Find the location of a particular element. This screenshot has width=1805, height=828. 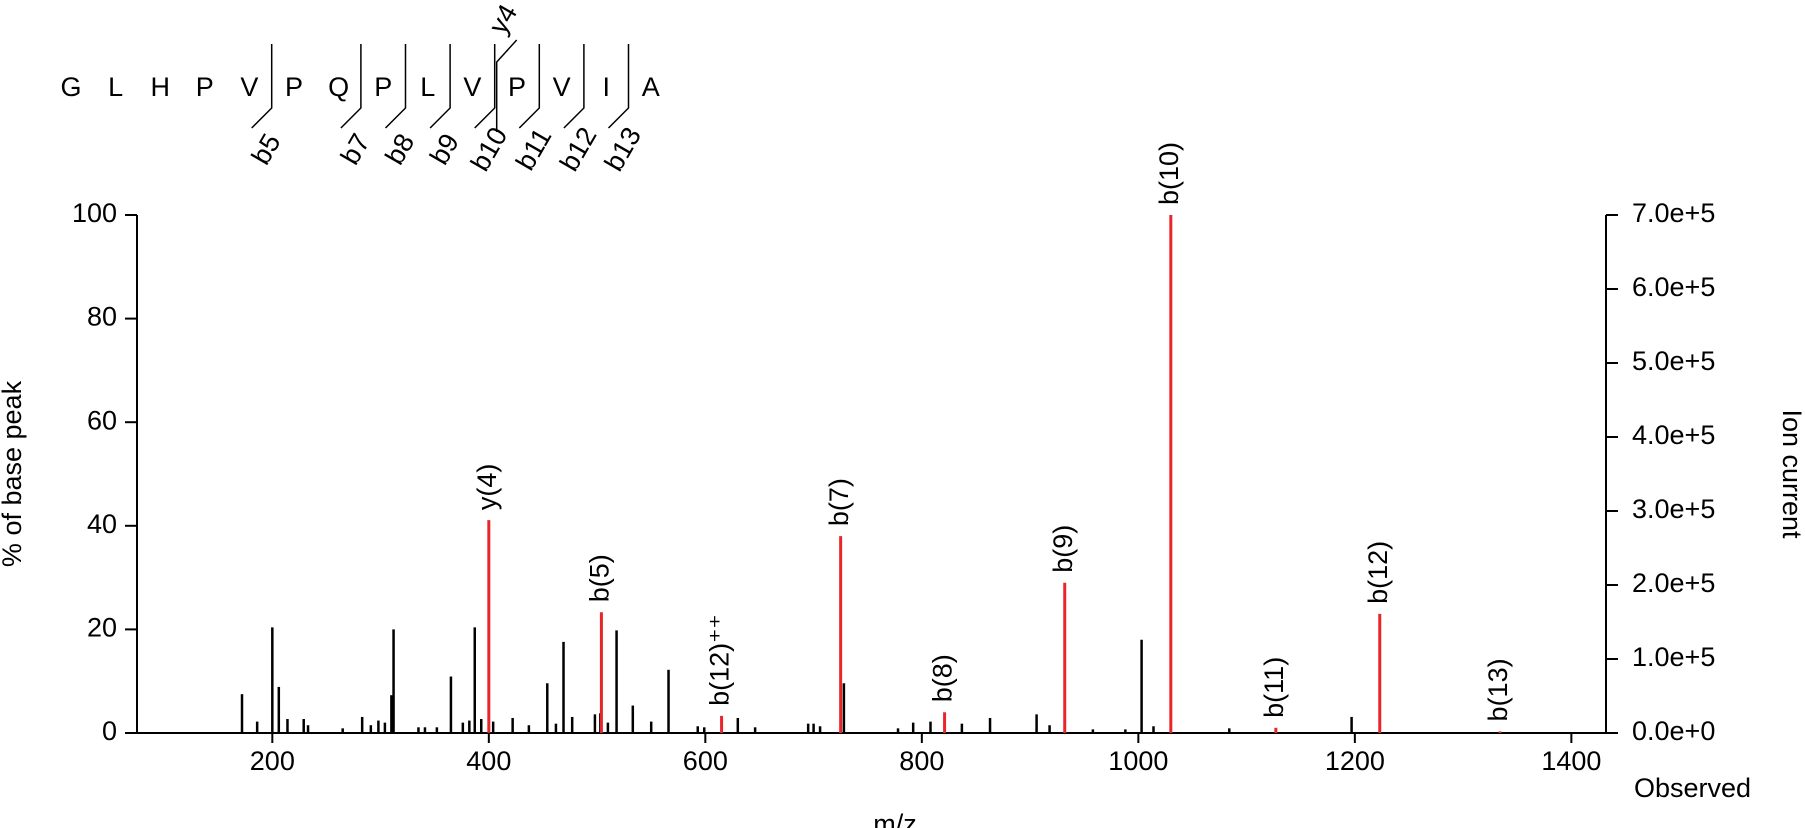

y-tick-label: 80 is located at coordinates (102, 317).